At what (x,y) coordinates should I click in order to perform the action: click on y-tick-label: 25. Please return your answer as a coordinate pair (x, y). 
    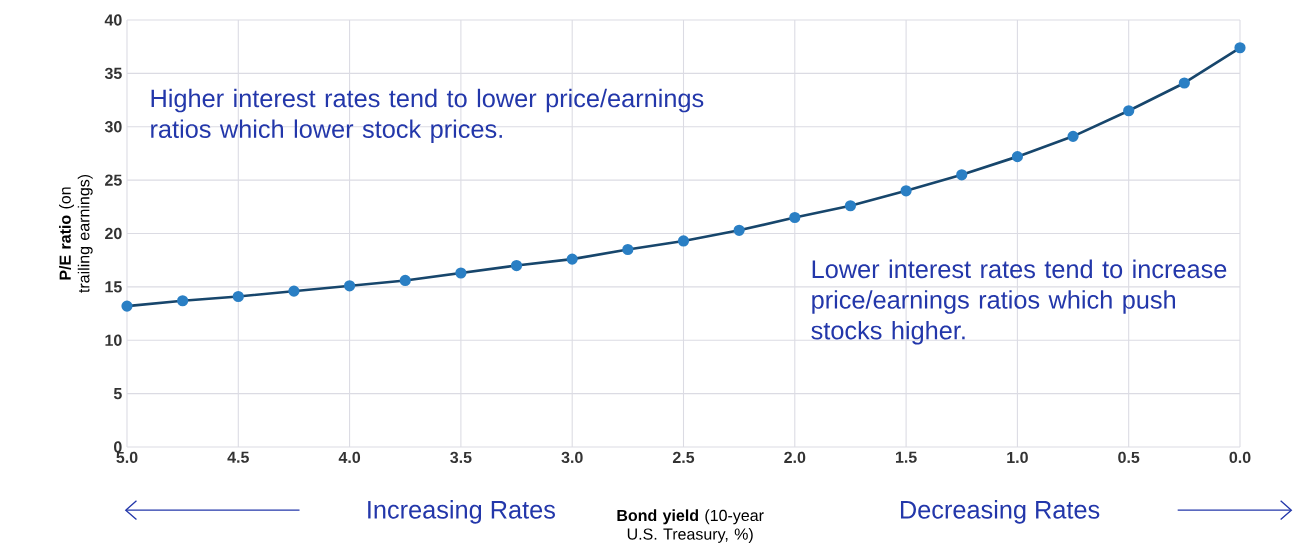
    Looking at the image, I should click on (113, 180).